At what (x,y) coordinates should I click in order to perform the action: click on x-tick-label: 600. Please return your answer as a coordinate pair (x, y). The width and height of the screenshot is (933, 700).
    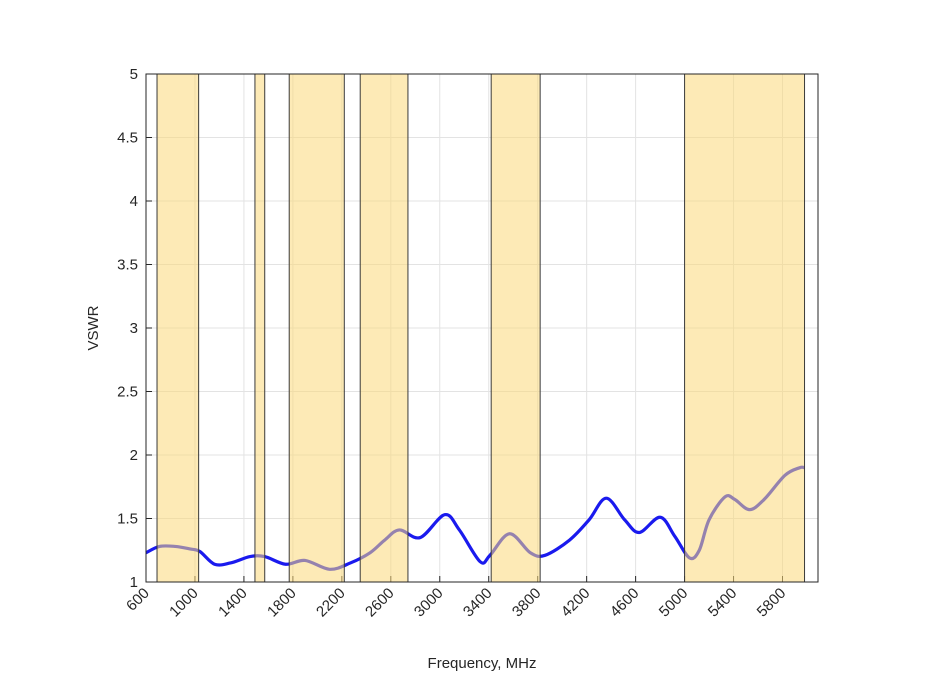
    Looking at the image, I should click on (138, 600).